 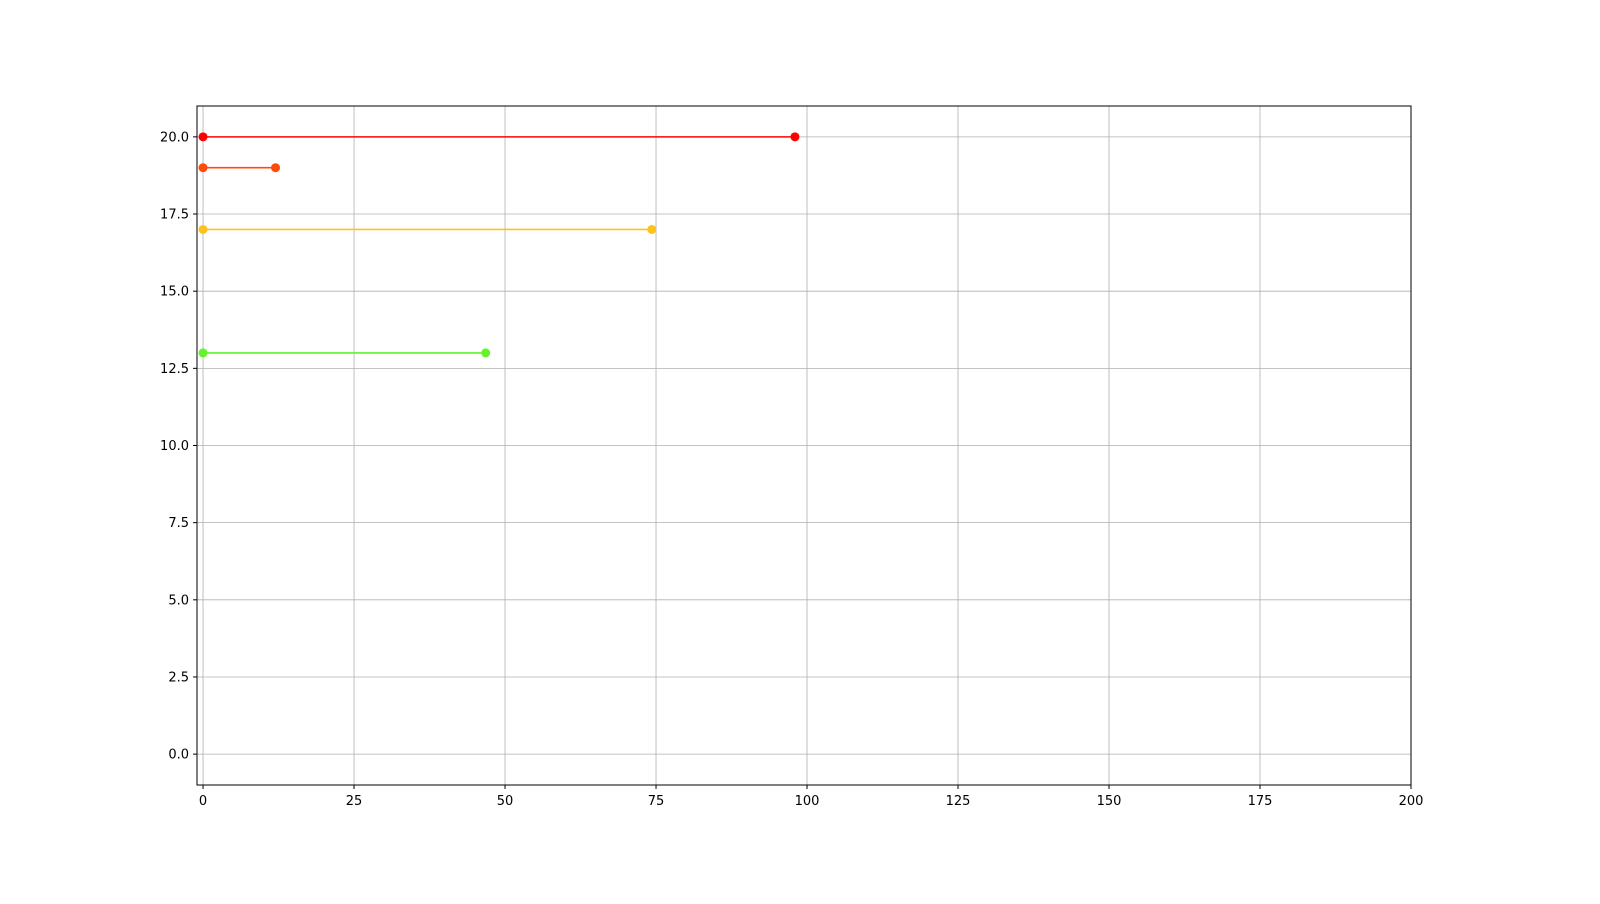 I want to click on x-tick-label: 0, so click(x=203, y=801).